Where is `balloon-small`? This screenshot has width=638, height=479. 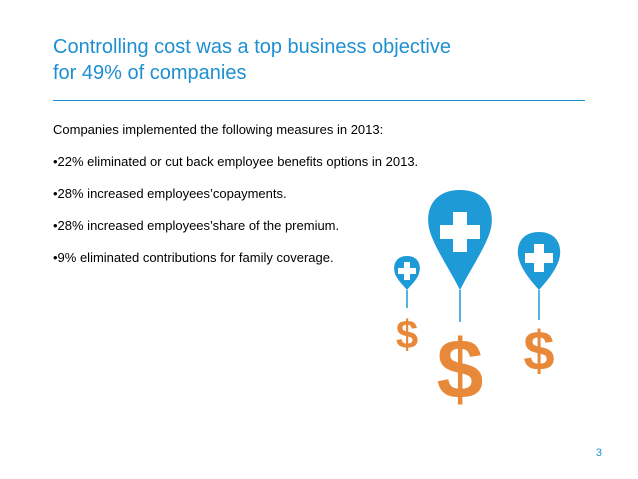
balloon-small is located at coordinates (407, 273).